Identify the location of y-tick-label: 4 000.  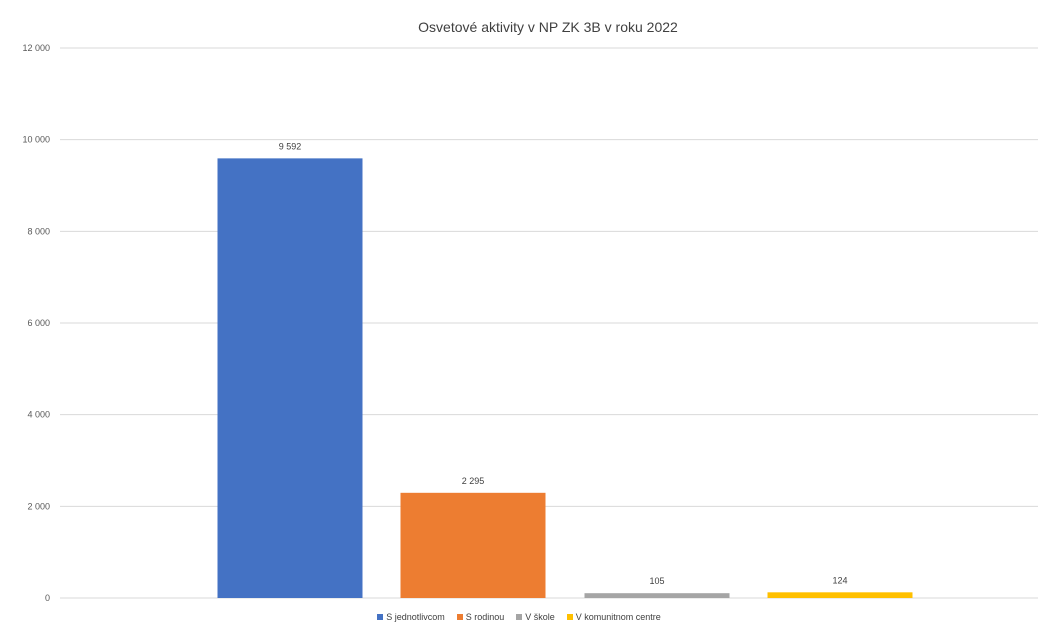
(38, 415).